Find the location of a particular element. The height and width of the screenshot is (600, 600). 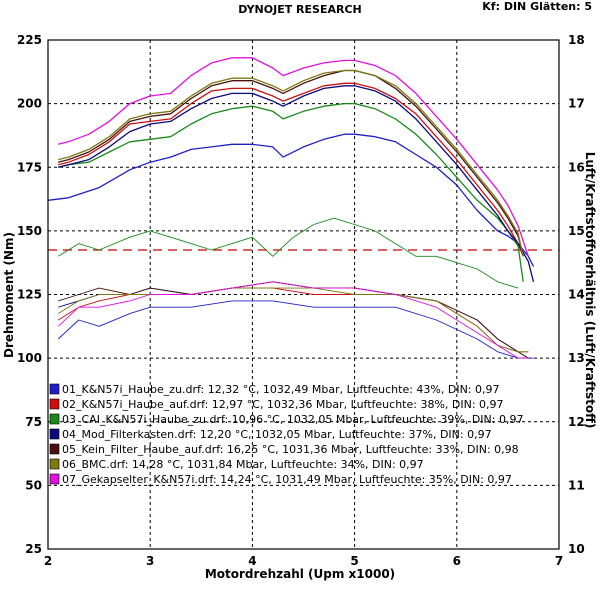

y-tick-labels-left: 25 50 75 100 125 150 175 200 225 is located at coordinates (29, 294).